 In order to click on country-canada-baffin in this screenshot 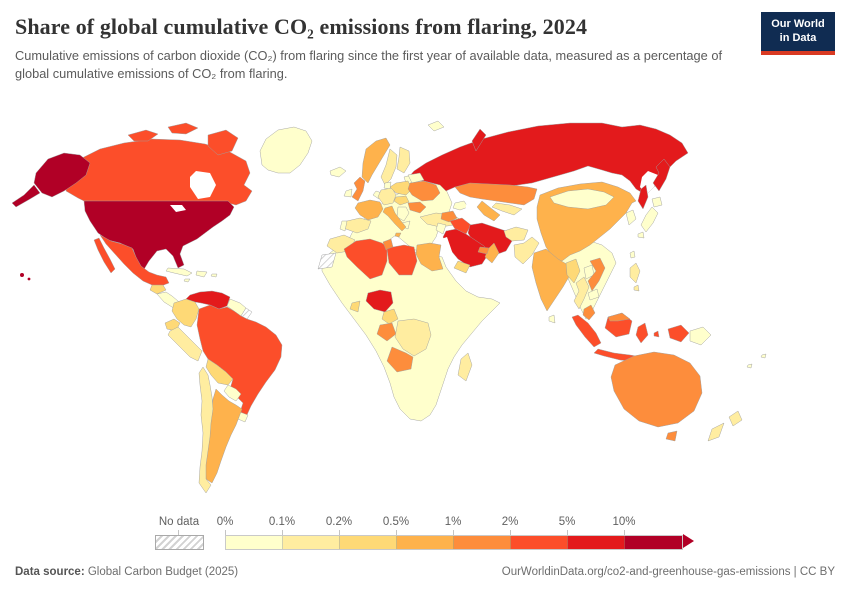, I will do `click(223, 142)`.